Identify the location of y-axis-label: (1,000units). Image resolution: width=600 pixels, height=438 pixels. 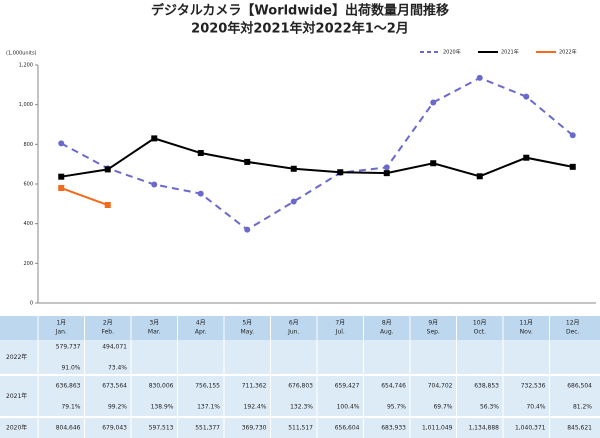
(21, 54).